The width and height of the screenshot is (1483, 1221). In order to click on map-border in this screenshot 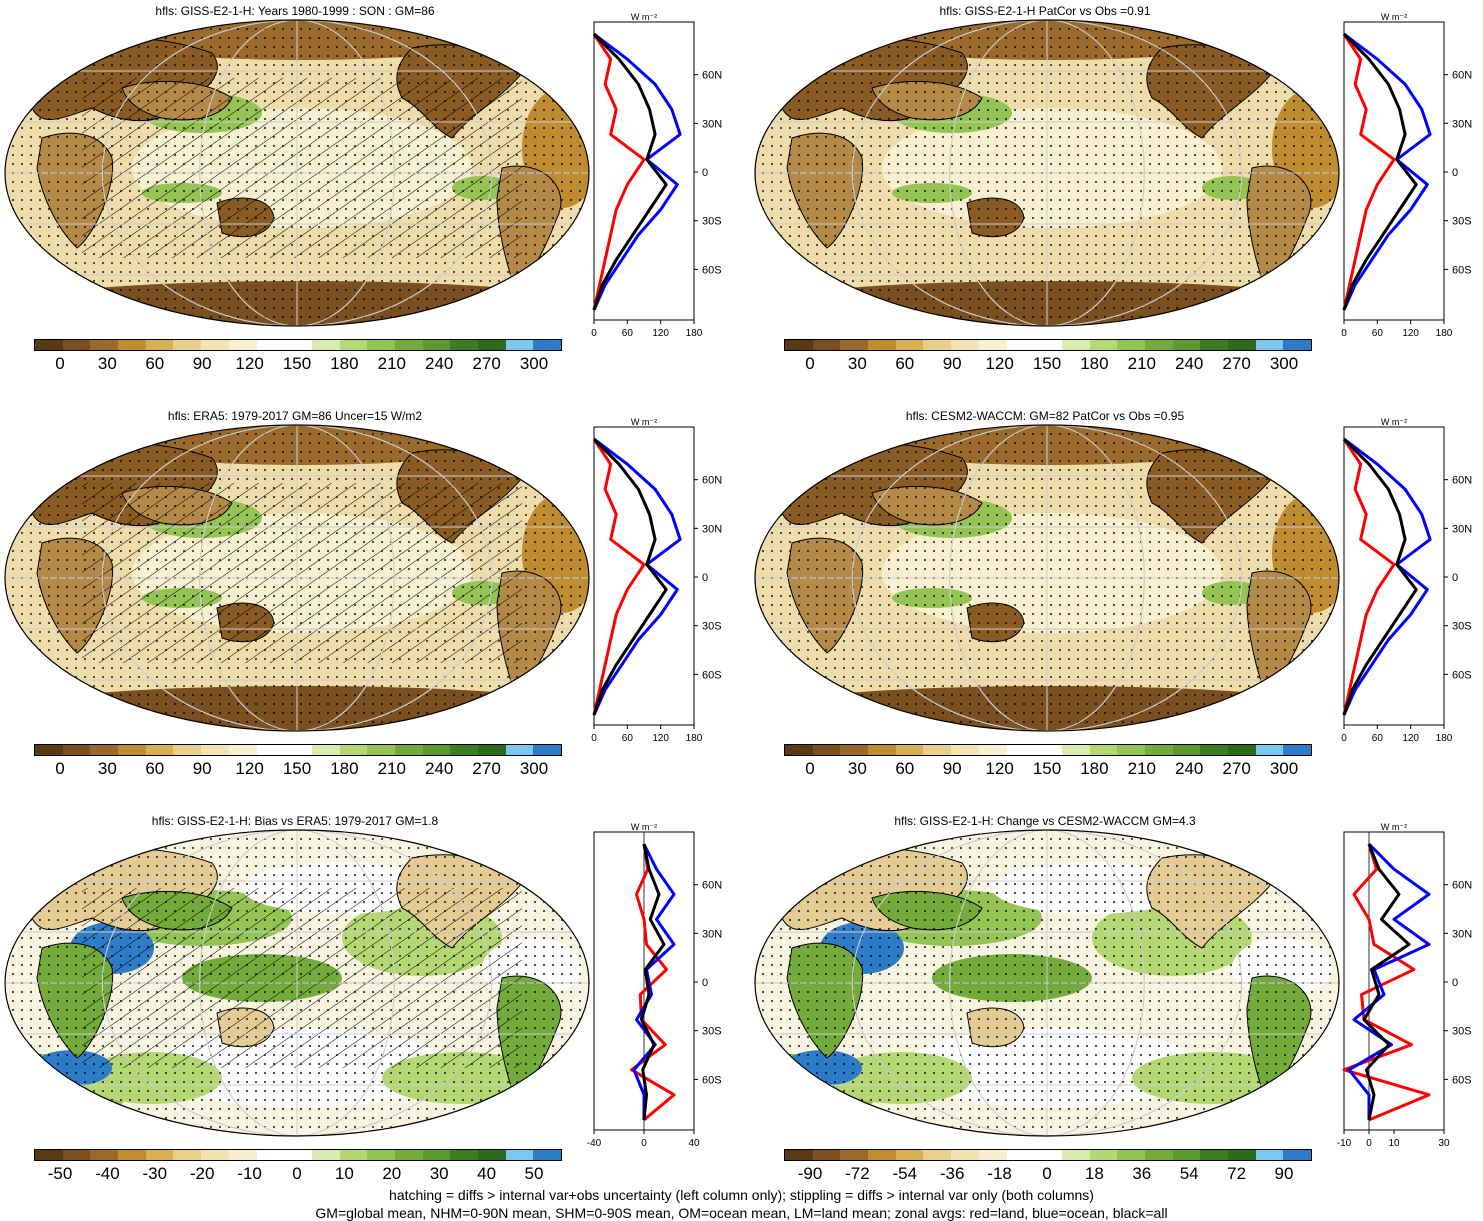, I will do `click(297, 578)`.